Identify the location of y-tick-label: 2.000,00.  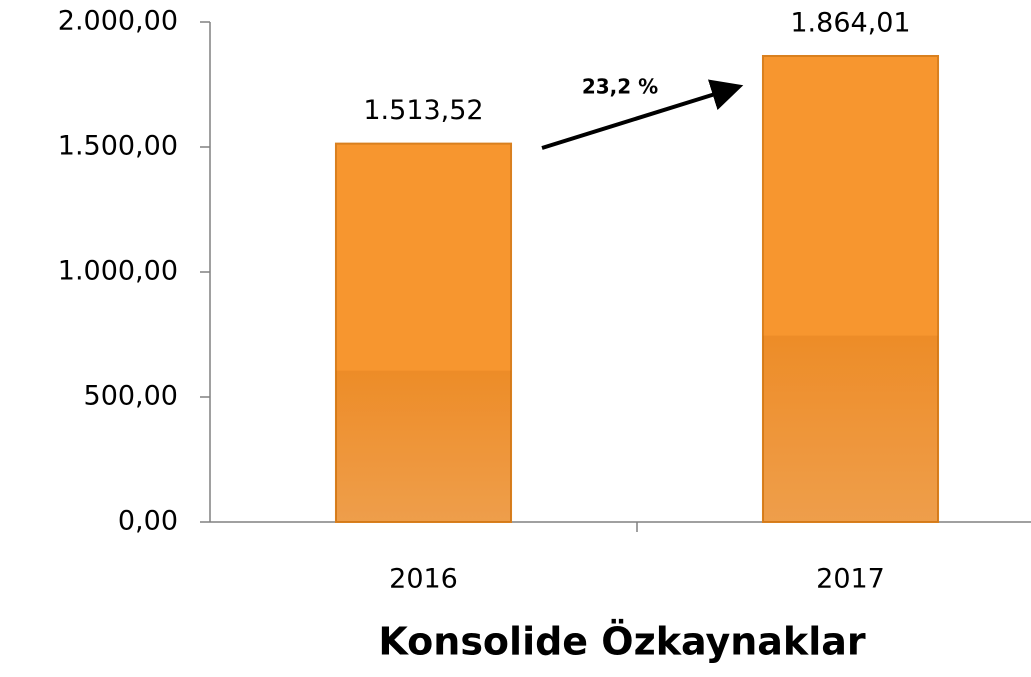
(118, 21).